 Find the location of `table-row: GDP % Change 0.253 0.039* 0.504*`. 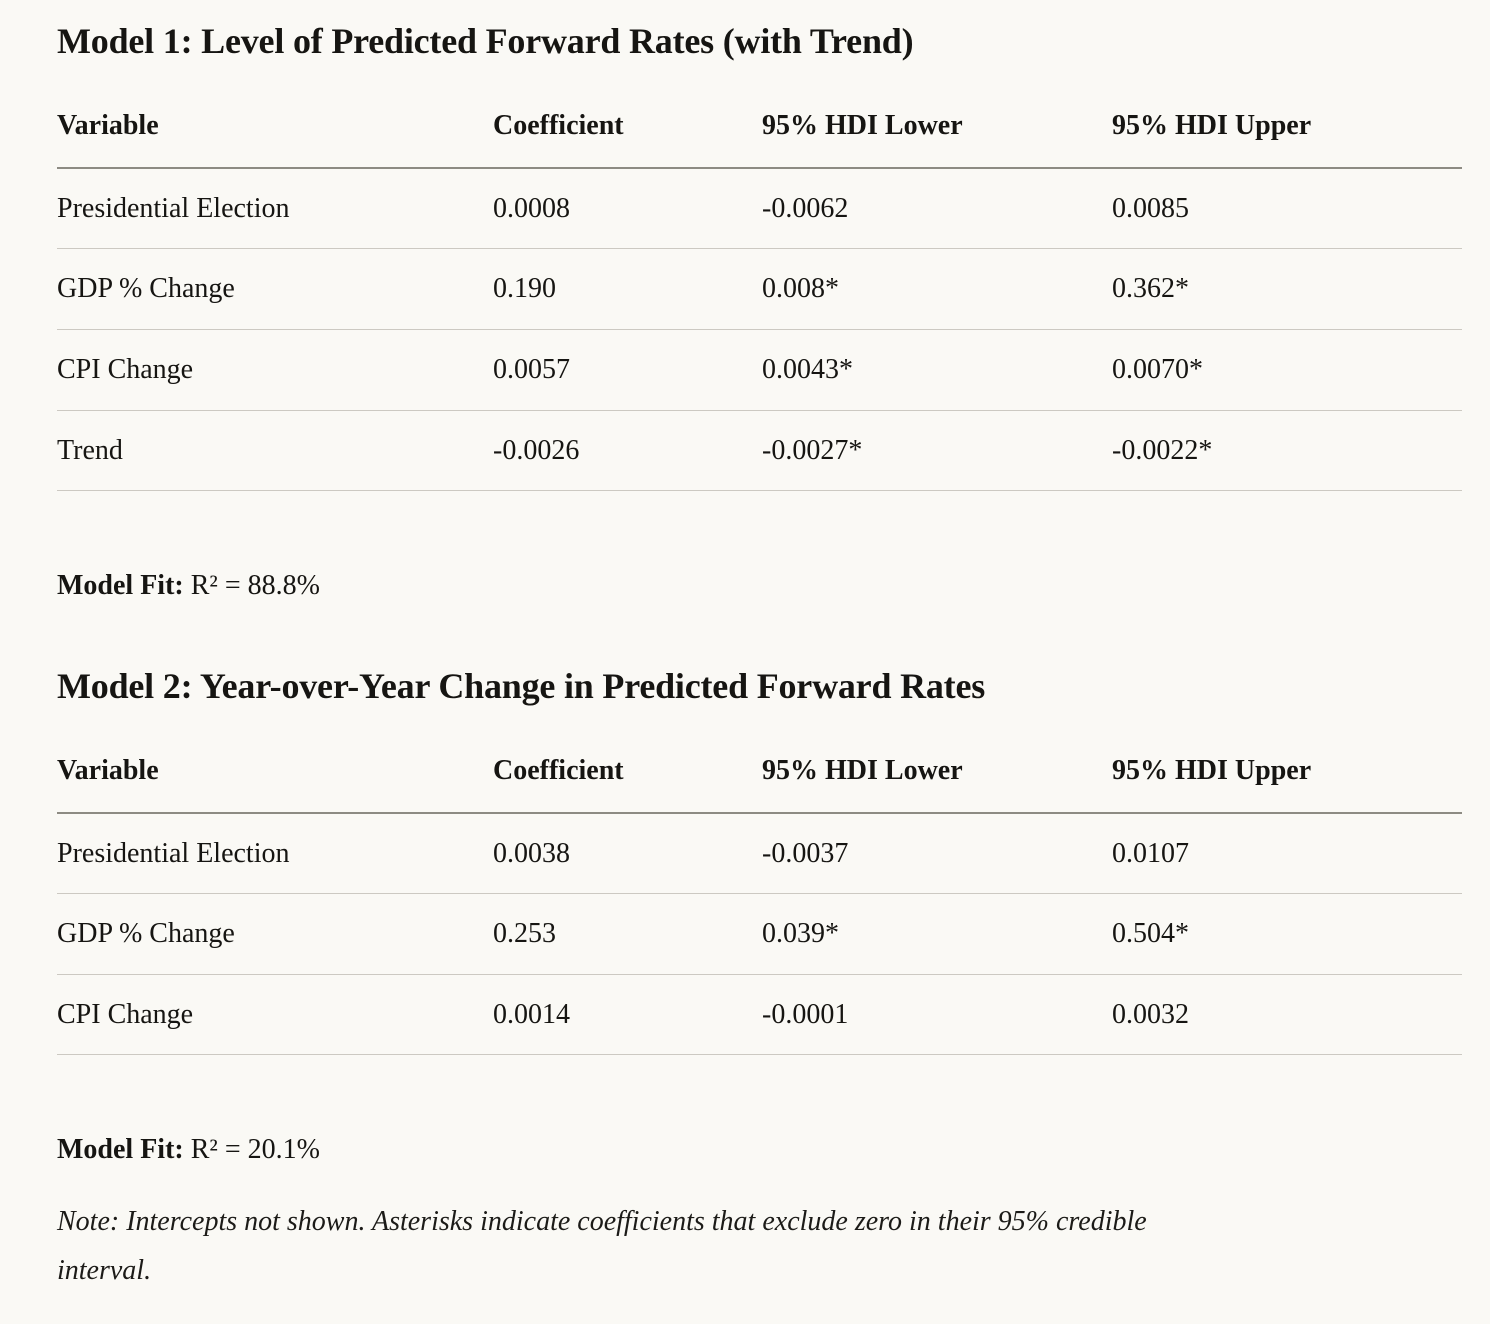

table-row: GDP % Change 0.253 0.039* 0.504* is located at coordinates (759, 934).